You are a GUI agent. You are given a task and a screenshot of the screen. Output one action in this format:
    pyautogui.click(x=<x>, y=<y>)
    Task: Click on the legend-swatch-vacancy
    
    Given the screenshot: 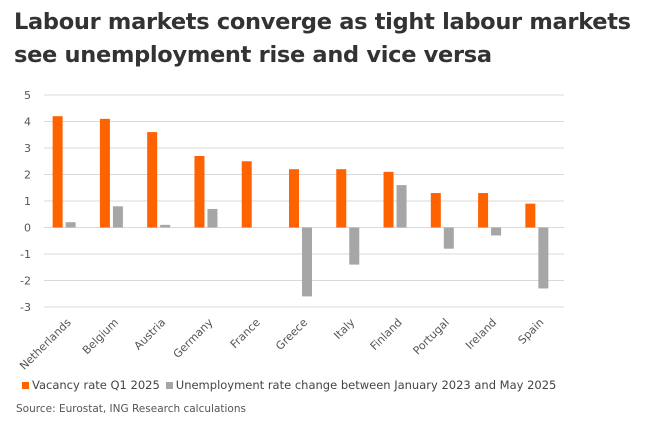 What is the action you would take?
    pyautogui.click(x=25, y=385)
    